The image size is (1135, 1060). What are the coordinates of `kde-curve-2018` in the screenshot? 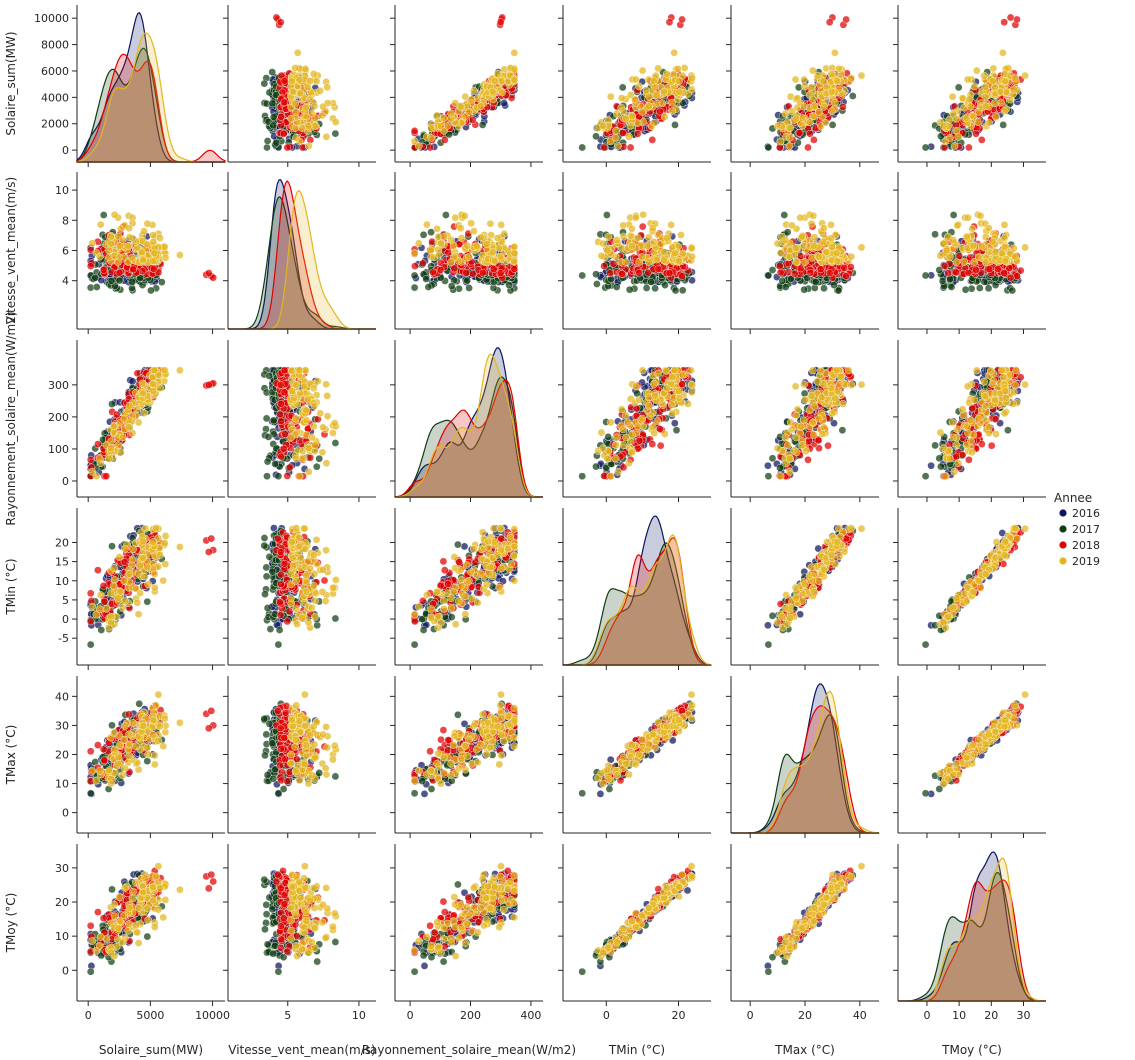 It's located at (151, 108).